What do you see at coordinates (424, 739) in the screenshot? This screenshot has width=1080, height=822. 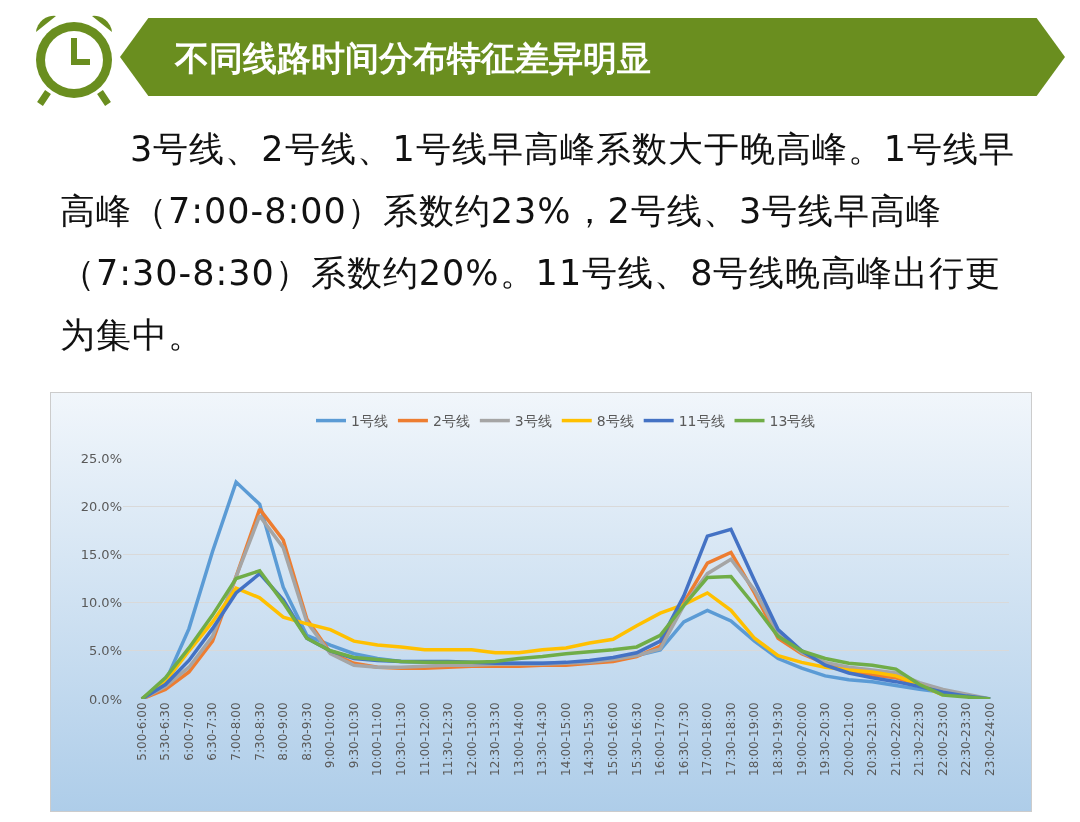 I see `x-tick-label: 11:00-12:00` at bounding box center [424, 739].